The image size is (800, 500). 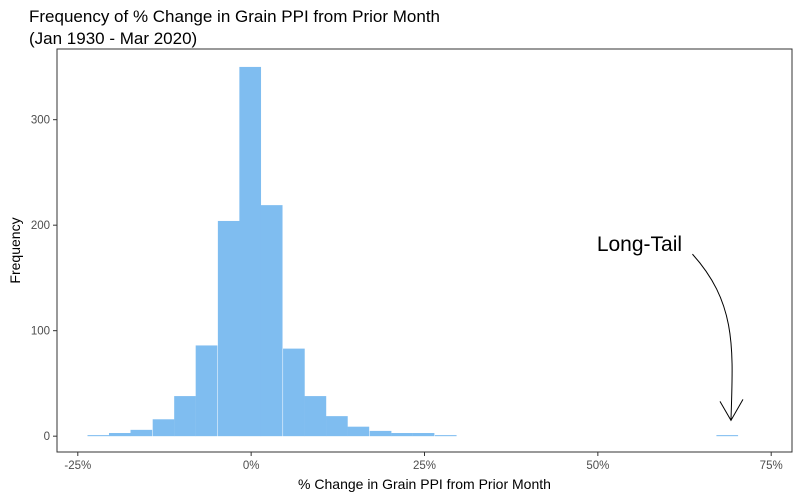 I want to click on x-tick-label: -25%, so click(x=77, y=466).